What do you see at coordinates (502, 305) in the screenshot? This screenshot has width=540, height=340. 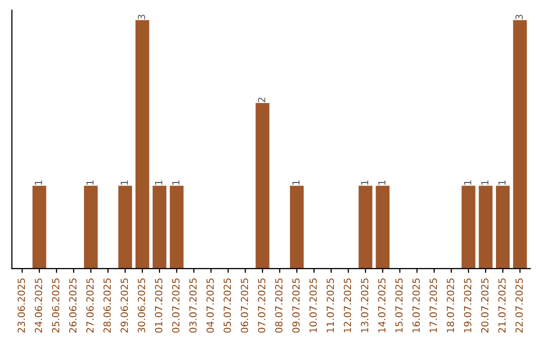 I see `x-tick-label: 21.07.2025` at bounding box center [502, 305].